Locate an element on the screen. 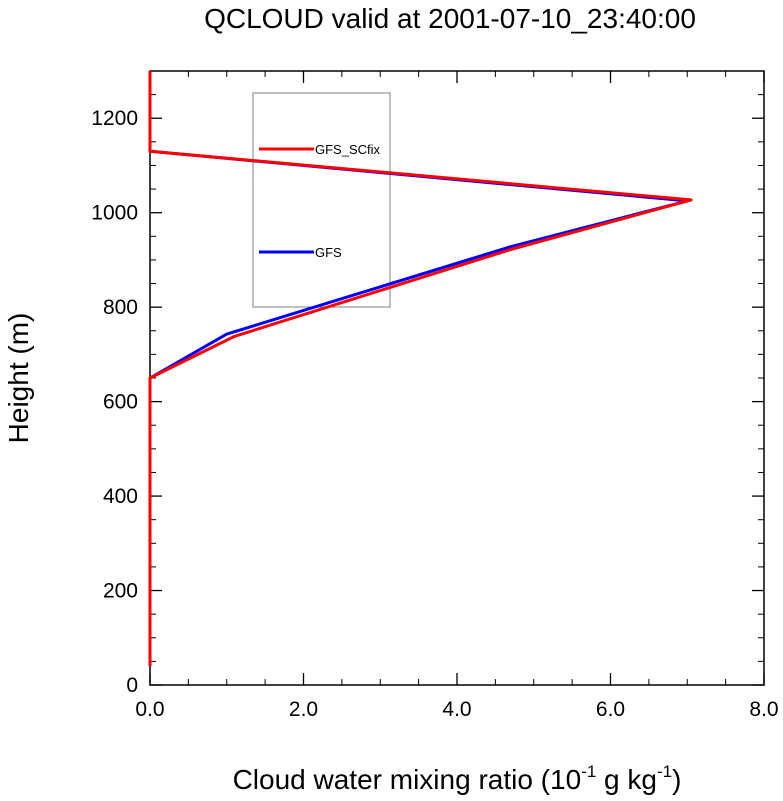 Image resolution: width=783 pixels, height=801 pixels. x-tick-label: 6.0 is located at coordinates (610, 709).